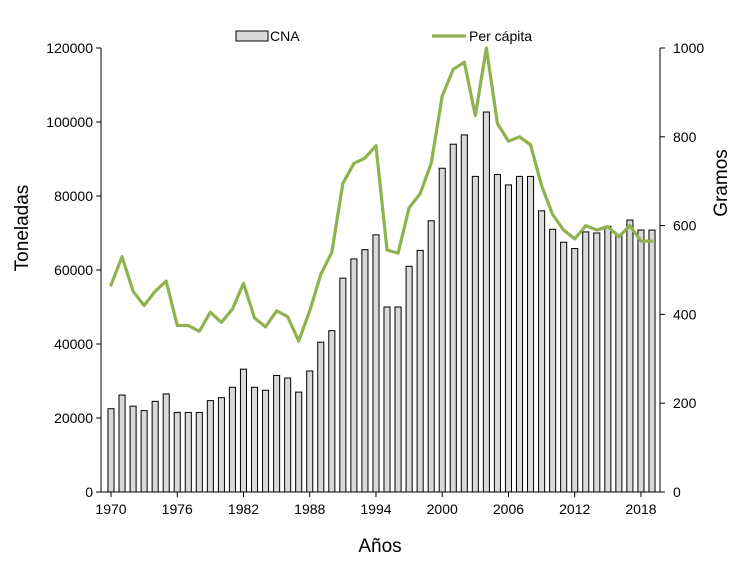 This screenshot has height=572, width=750. Describe the element at coordinates (243, 430) in the screenshot. I see `bar-1982` at that location.